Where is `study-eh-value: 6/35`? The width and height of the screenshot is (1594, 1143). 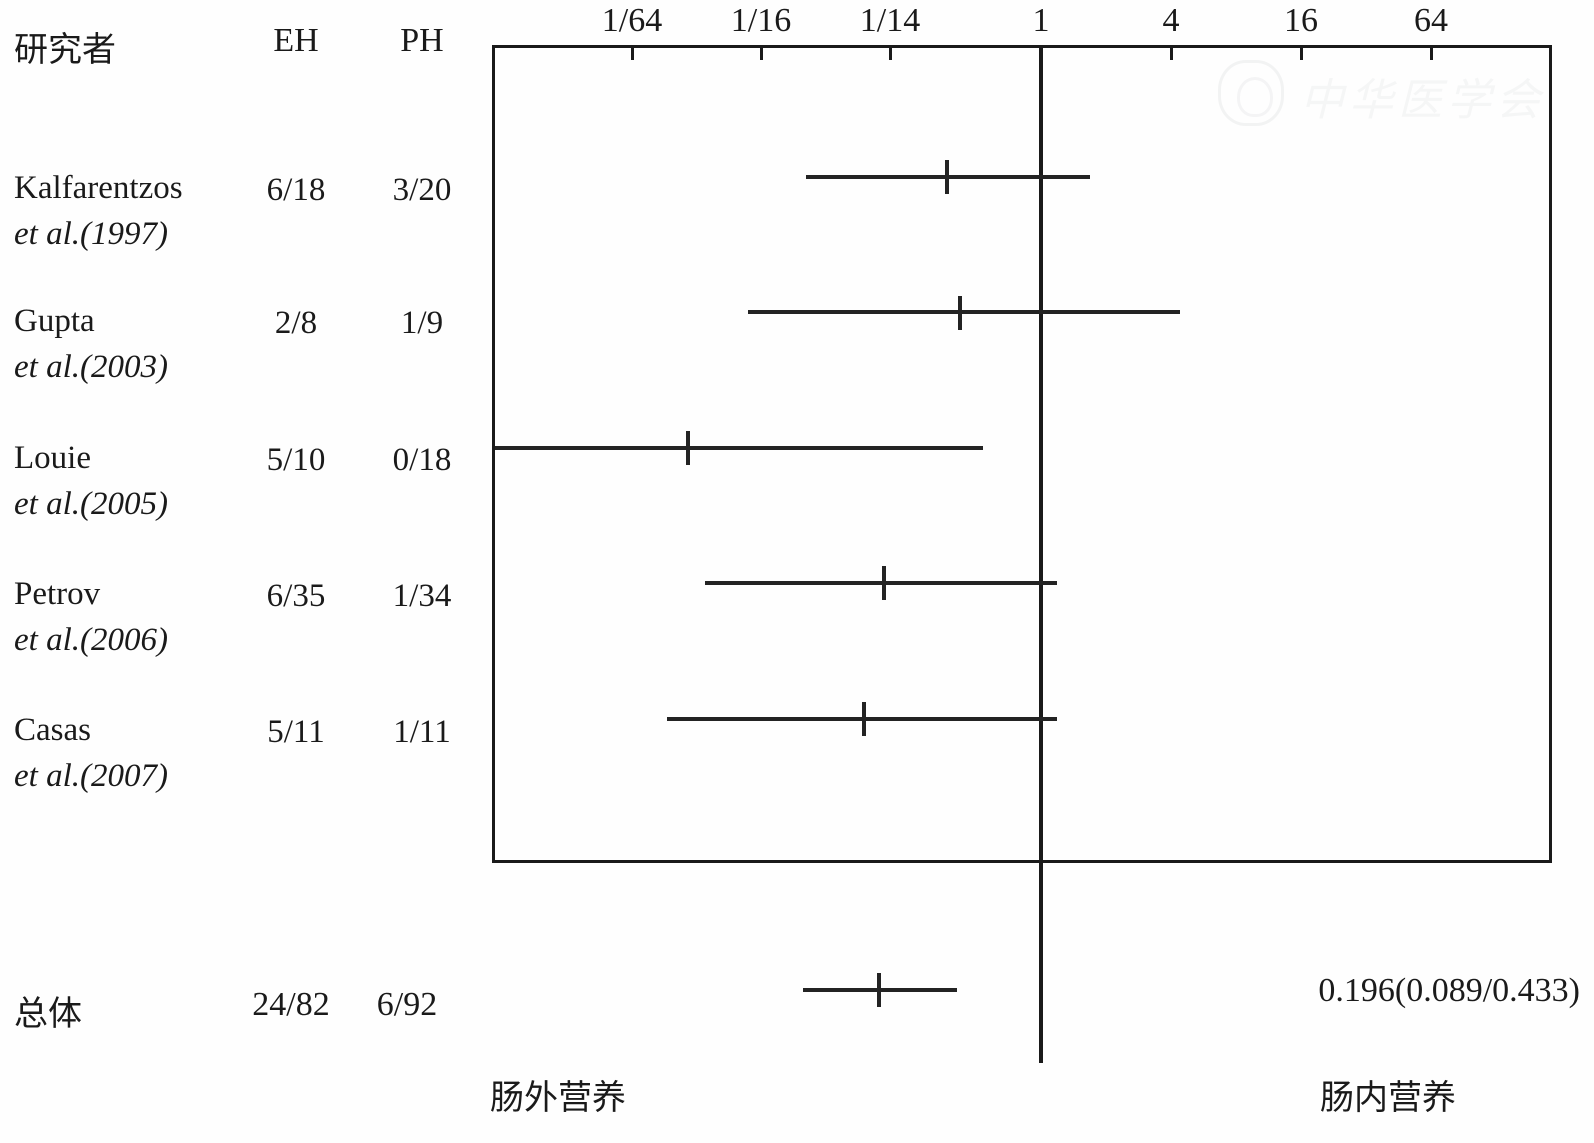
study-eh-value: 6/35 is located at coordinates (296, 596).